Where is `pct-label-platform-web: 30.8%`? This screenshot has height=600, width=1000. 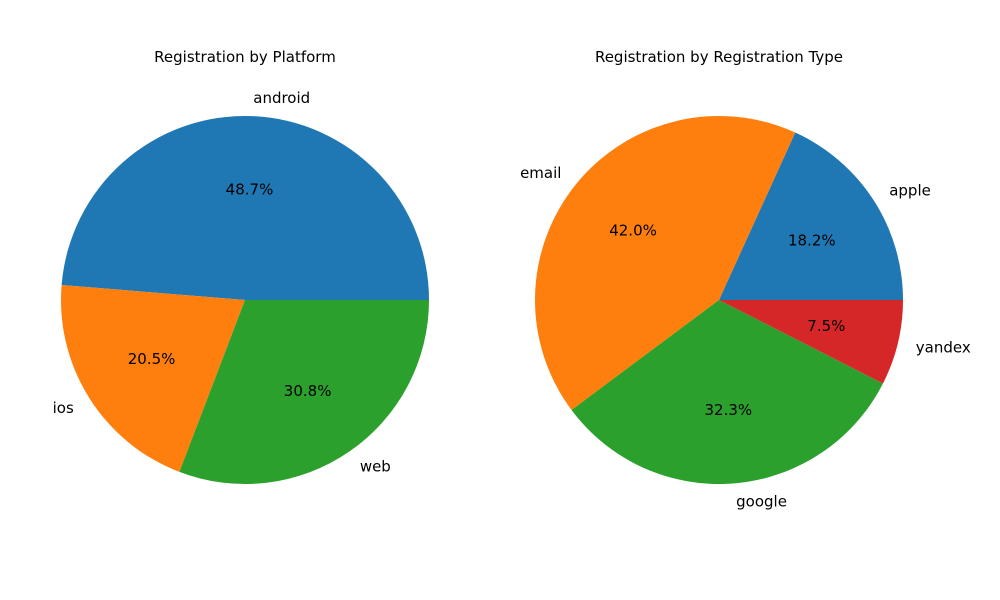
pct-label-platform-web: 30.8% is located at coordinates (308, 391).